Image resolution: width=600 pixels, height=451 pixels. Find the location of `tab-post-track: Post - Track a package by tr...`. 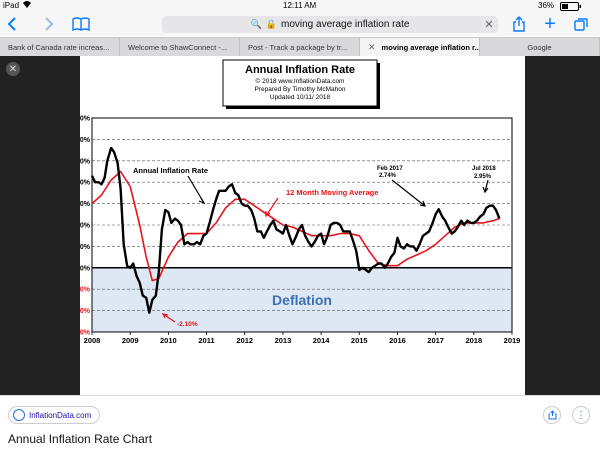

tab-post-track: Post - Track a package by tr... is located at coordinates (300, 47).